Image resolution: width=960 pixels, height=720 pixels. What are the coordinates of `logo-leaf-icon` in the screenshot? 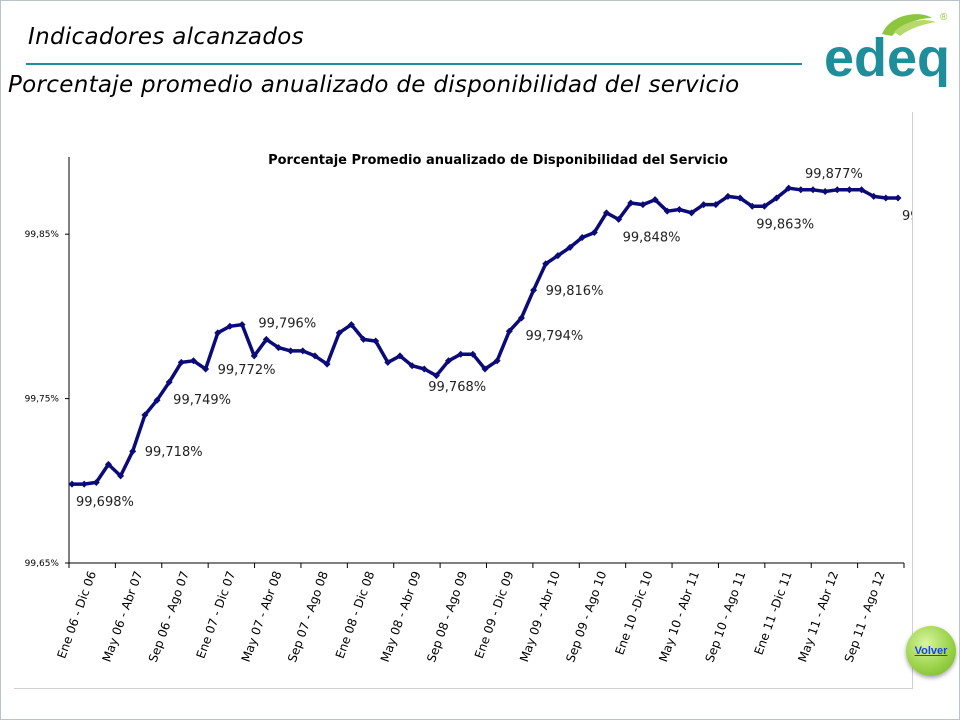 It's located at (907, 25).